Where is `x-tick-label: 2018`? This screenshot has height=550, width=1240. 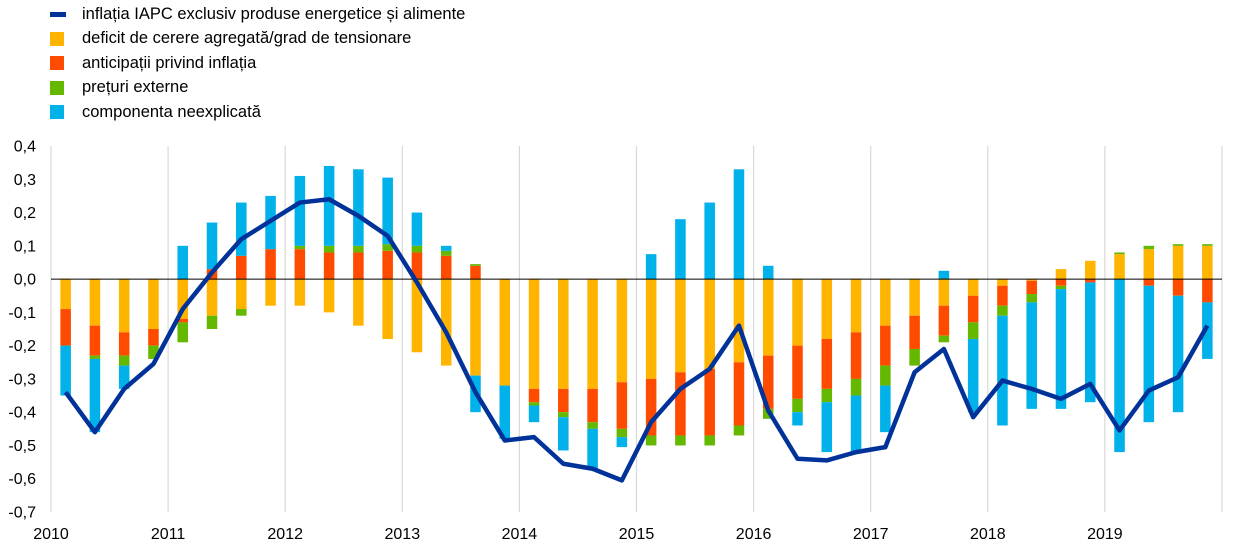 x-tick-label: 2018 is located at coordinates (988, 534).